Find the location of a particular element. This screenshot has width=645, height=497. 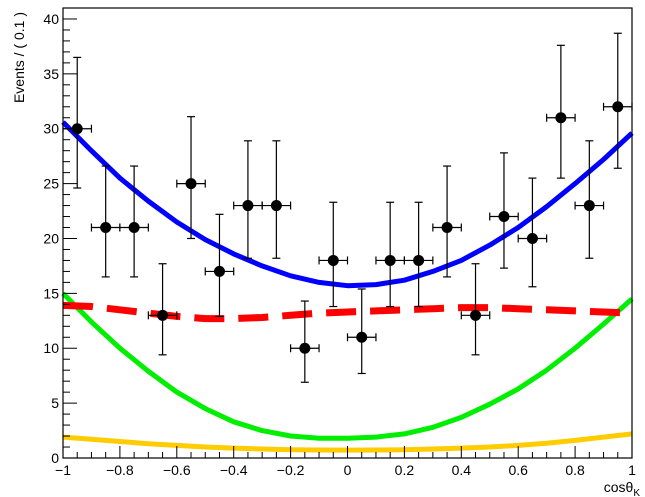

x-tick-label: −1 is located at coordinates (63, 470).